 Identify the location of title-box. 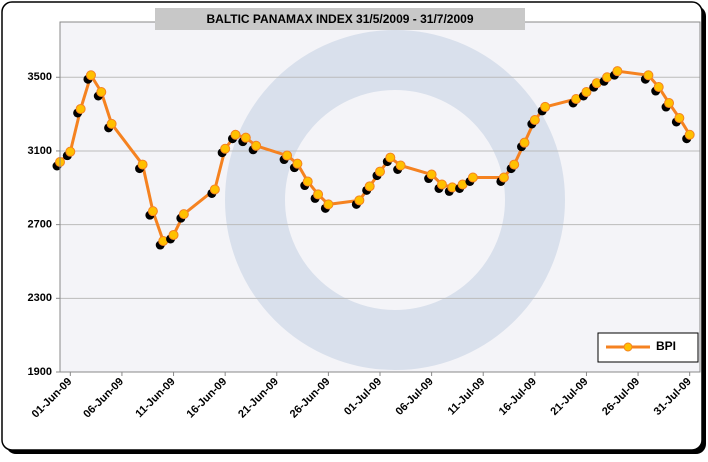
(340, 19).